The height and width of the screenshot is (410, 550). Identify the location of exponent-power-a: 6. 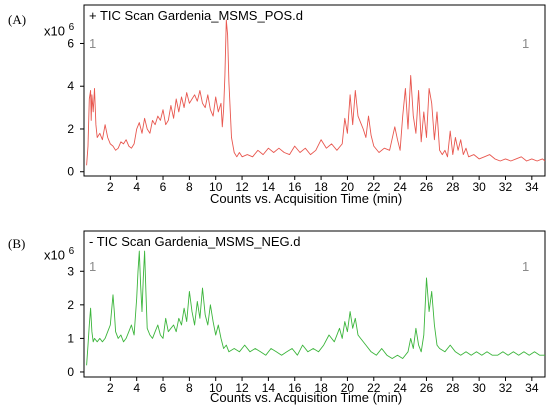
(71, 27).